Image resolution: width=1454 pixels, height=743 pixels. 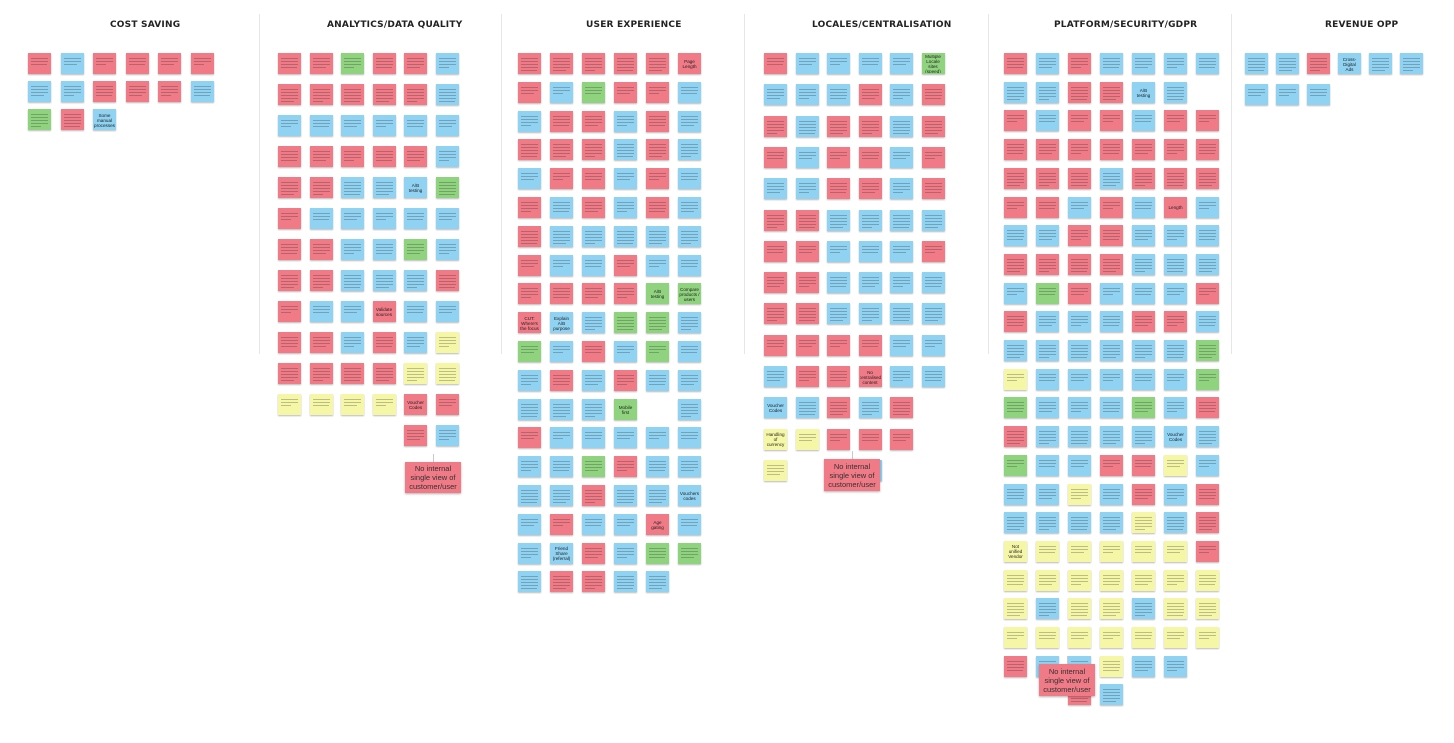 I want to click on sticky-note: Some manual processes, so click(x=104, y=119).